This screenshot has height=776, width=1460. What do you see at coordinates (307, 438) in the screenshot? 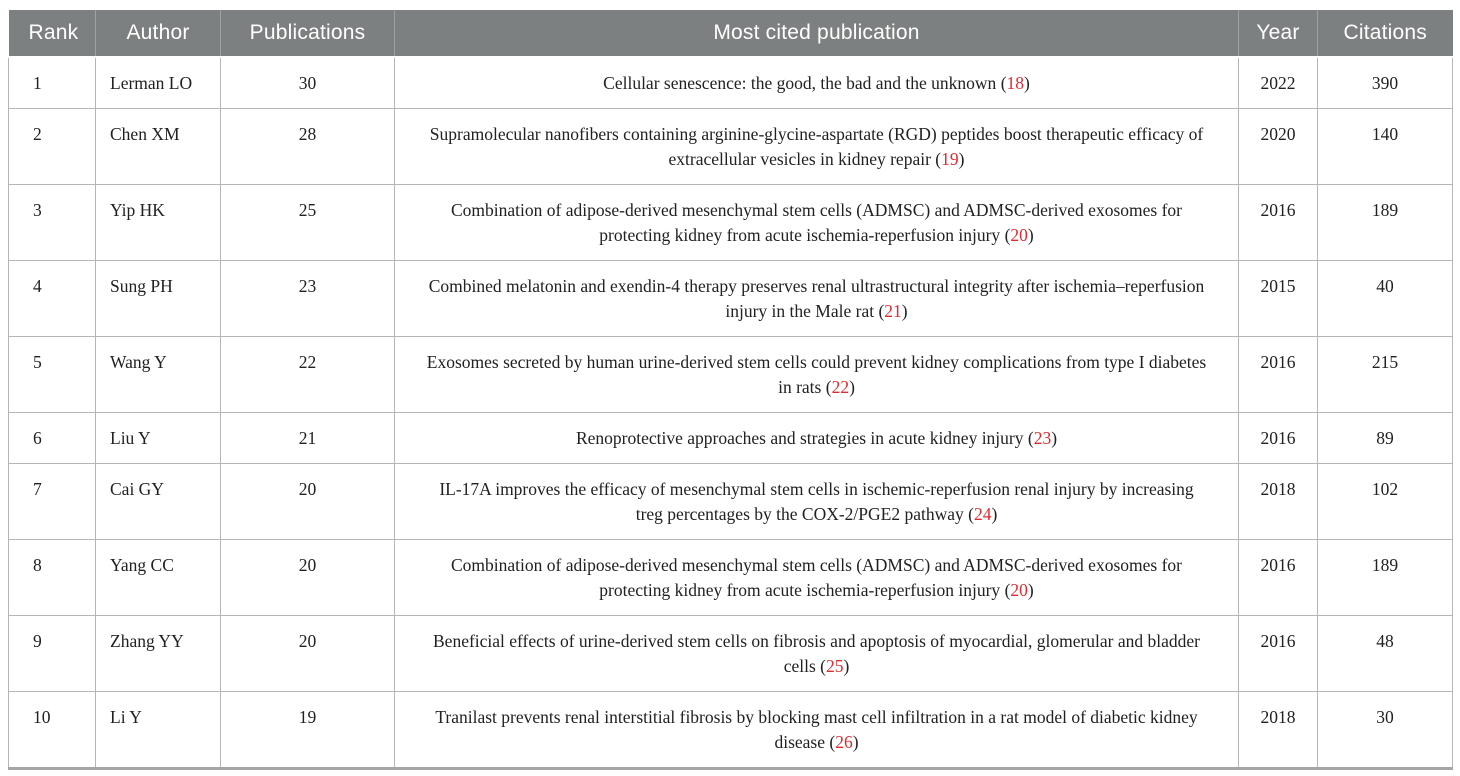
I see `publications-cell: 21` at bounding box center [307, 438].